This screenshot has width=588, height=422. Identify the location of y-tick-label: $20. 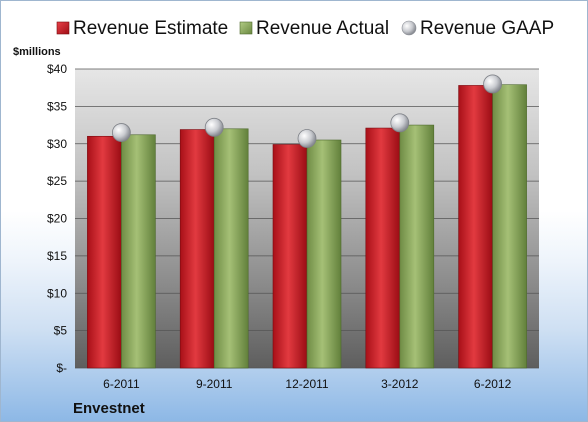
(57, 219).